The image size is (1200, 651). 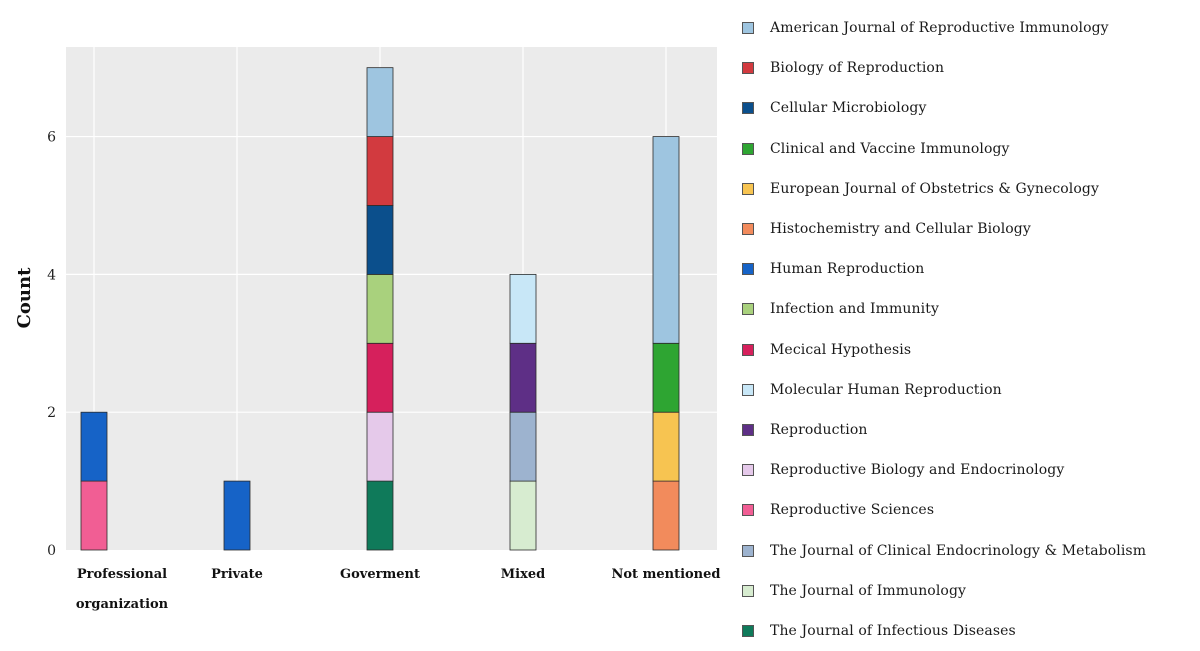 I want to click on legend-label: Reproduction, so click(x=819, y=429).